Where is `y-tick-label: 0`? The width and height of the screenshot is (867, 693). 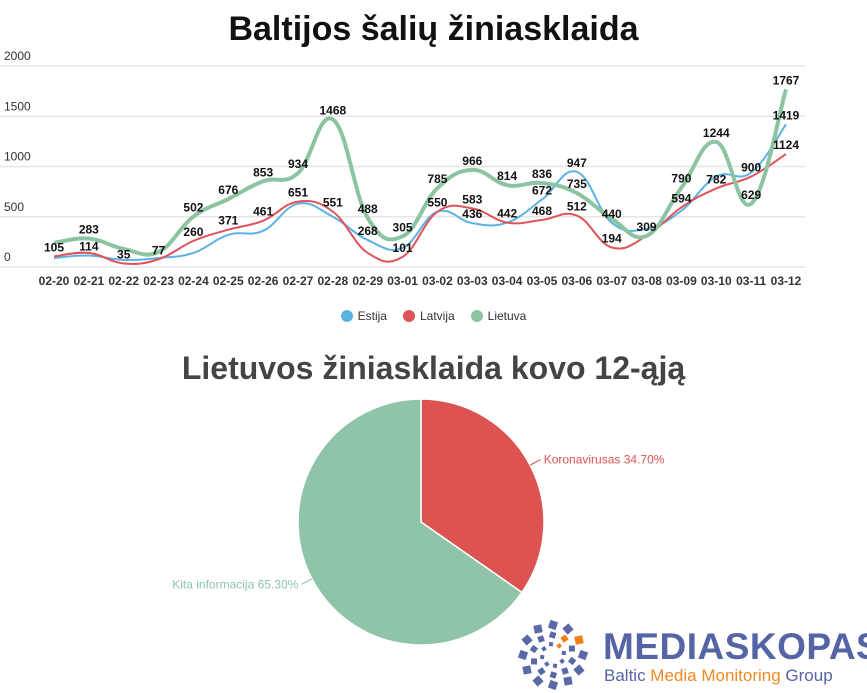
y-tick-label: 0 is located at coordinates (7, 257).